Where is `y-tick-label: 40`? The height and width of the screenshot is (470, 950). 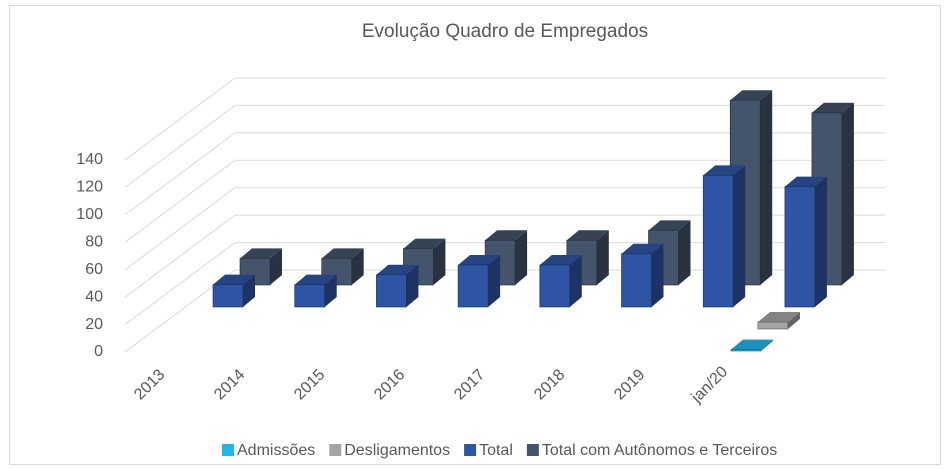
y-tick-label: 40 is located at coordinates (94, 296).